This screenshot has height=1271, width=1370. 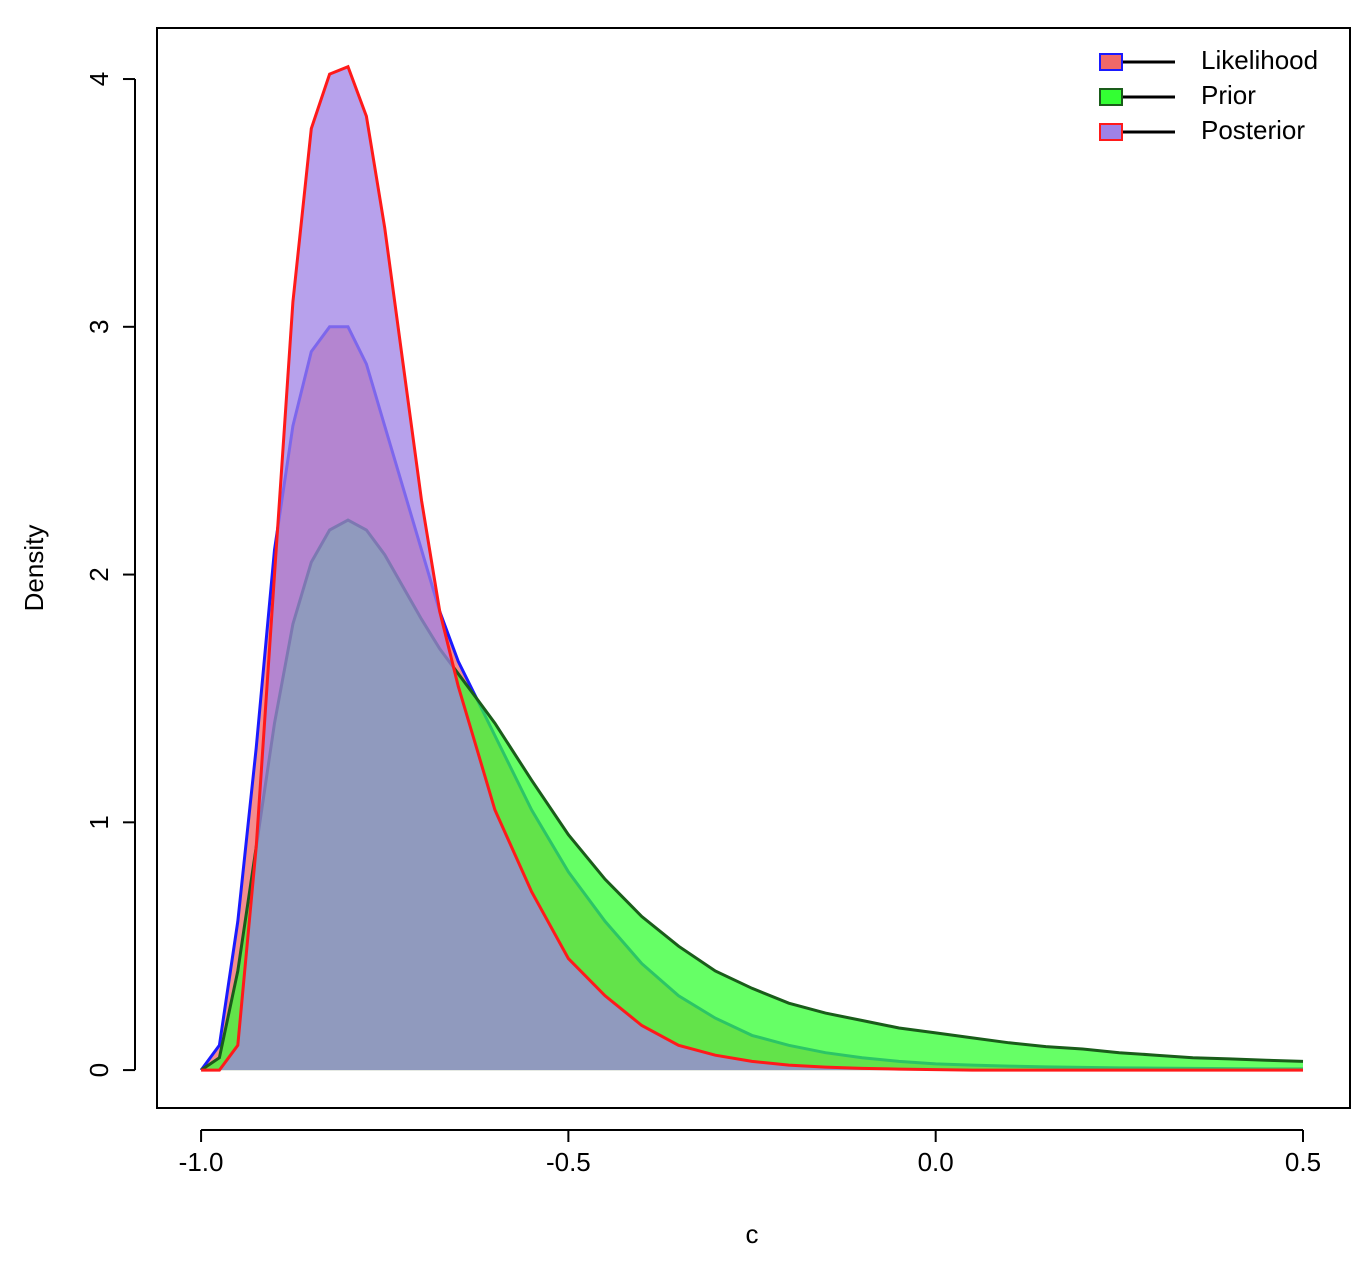 I want to click on legend-label: Posterior, so click(x=1253, y=130).